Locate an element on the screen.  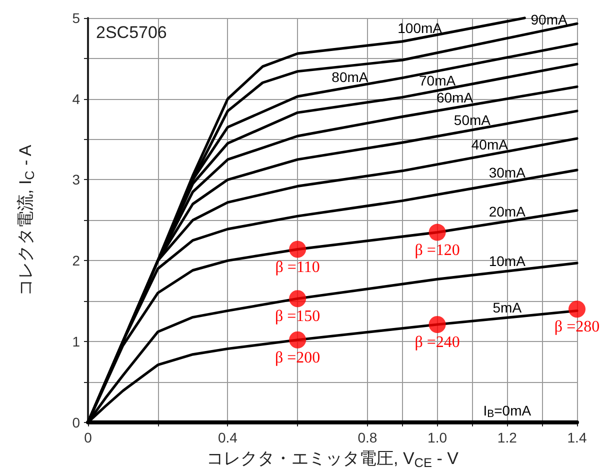
annotation: β =110 is located at coordinates (297, 267).